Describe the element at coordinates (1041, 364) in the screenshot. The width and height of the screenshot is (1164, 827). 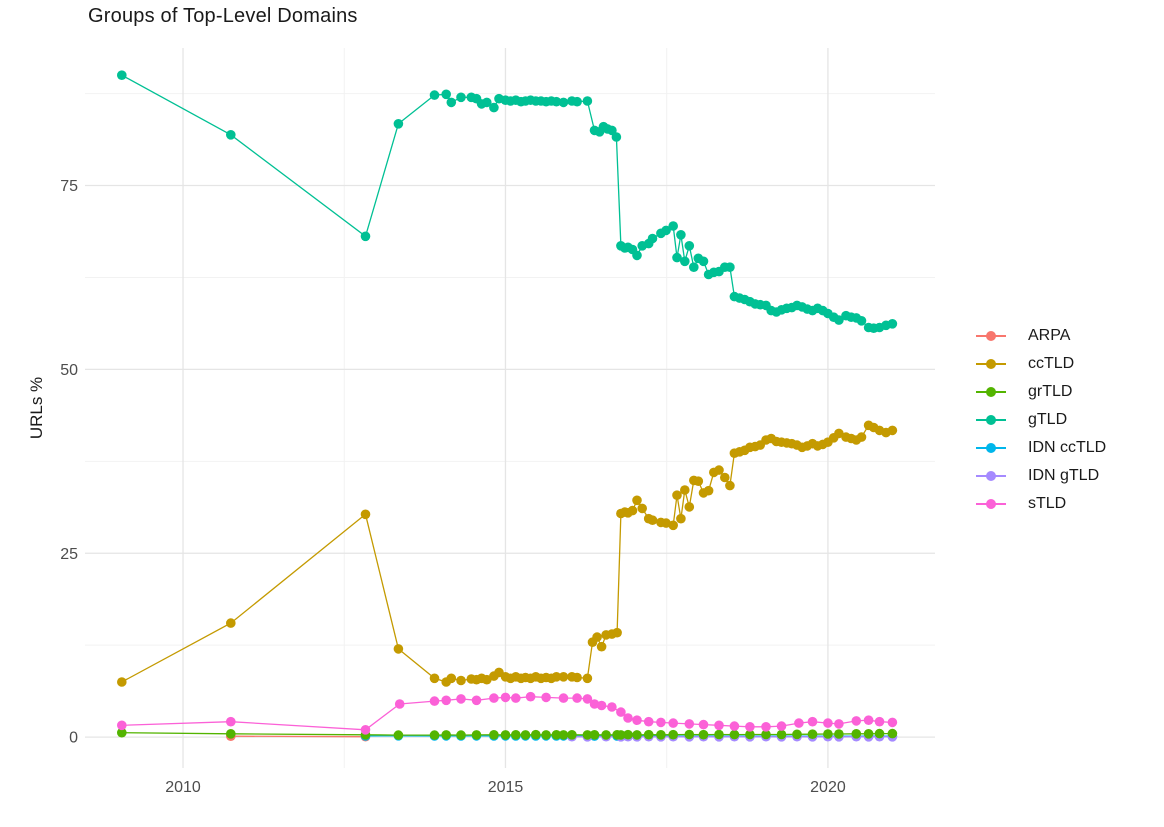
I see `legend-item-cctld: ccTLD` at that location.